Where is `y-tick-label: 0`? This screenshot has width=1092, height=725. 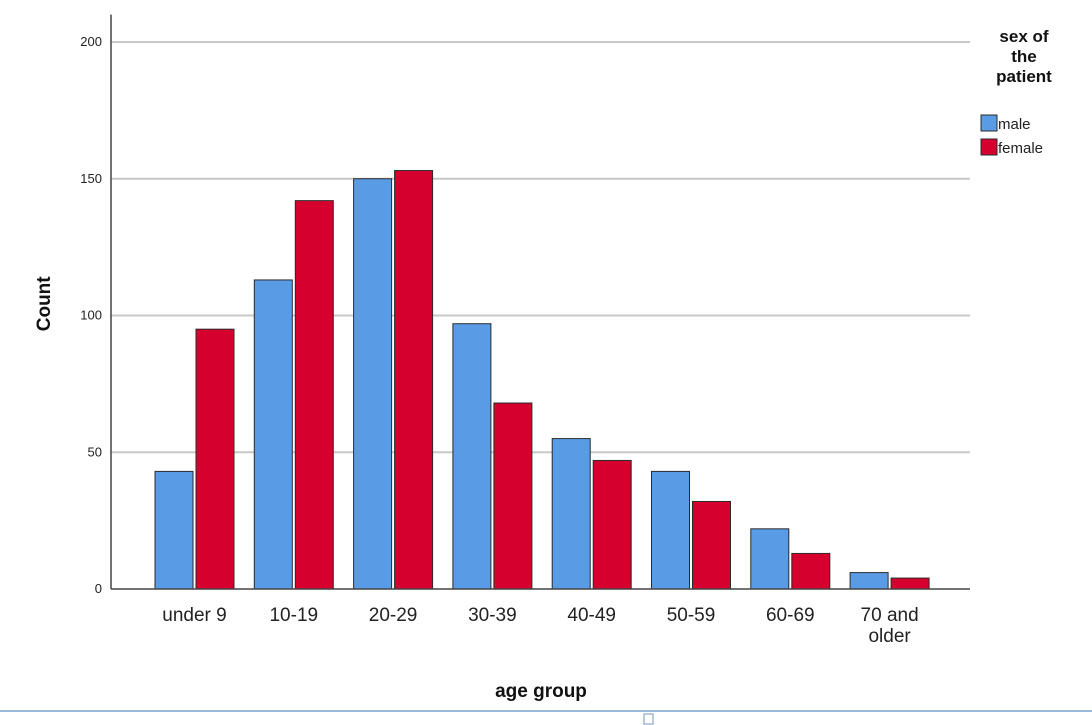 y-tick-label: 0 is located at coordinates (98, 588).